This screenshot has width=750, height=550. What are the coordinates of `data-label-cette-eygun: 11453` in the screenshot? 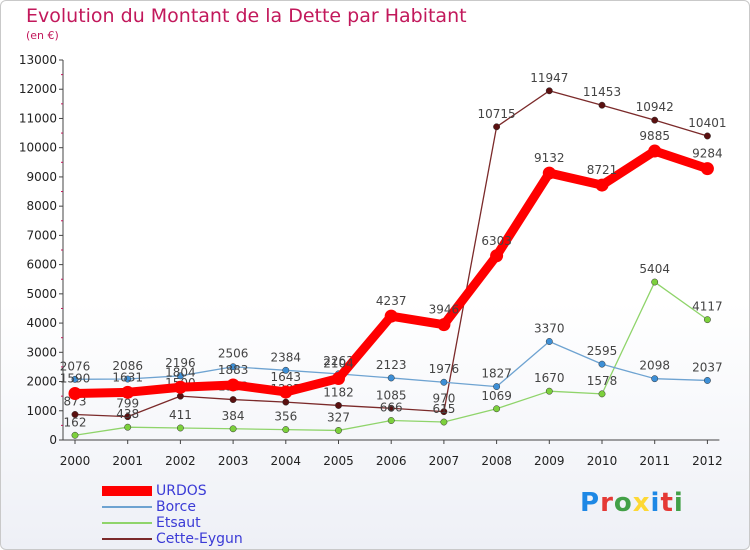 It's located at (602, 92).